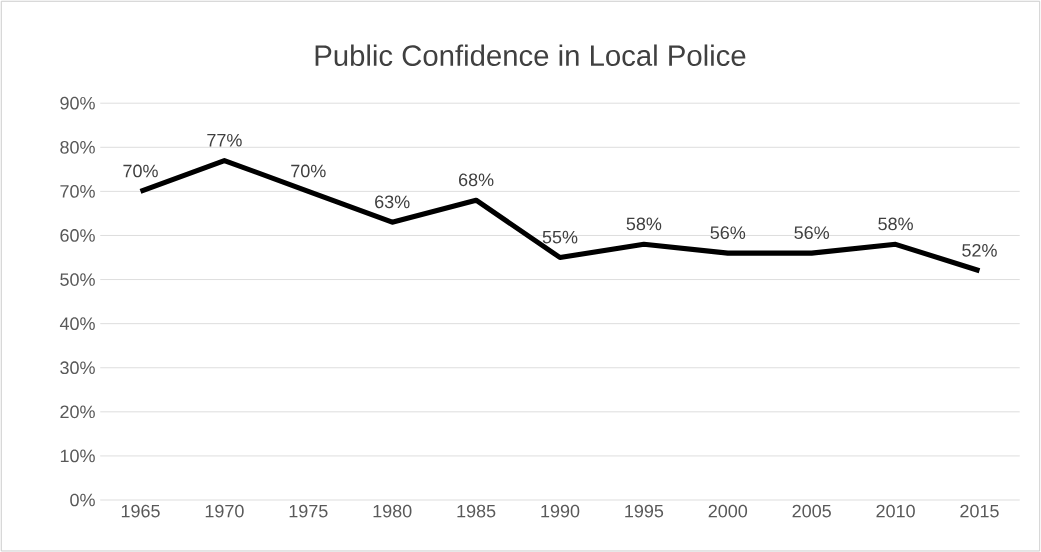 This screenshot has height=552, width=1041. Describe the element at coordinates (476, 511) in the screenshot. I see `x-tick-label: 1985` at that location.